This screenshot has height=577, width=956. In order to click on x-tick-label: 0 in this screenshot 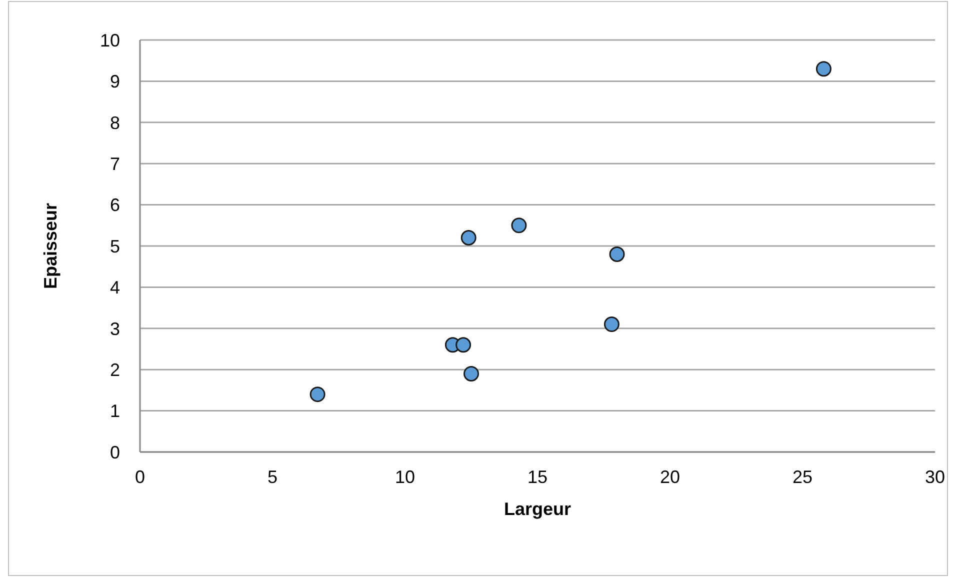, I will do `click(140, 476)`.